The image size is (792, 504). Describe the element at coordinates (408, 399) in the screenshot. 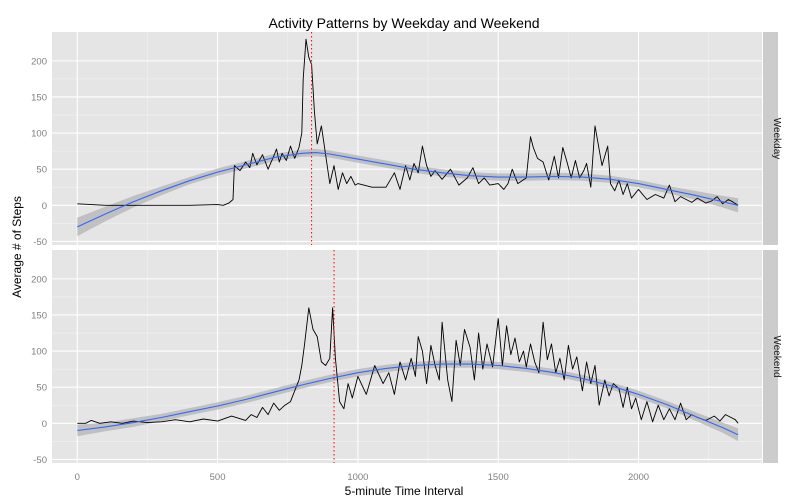

I see `smooth-line-weekend` at that location.